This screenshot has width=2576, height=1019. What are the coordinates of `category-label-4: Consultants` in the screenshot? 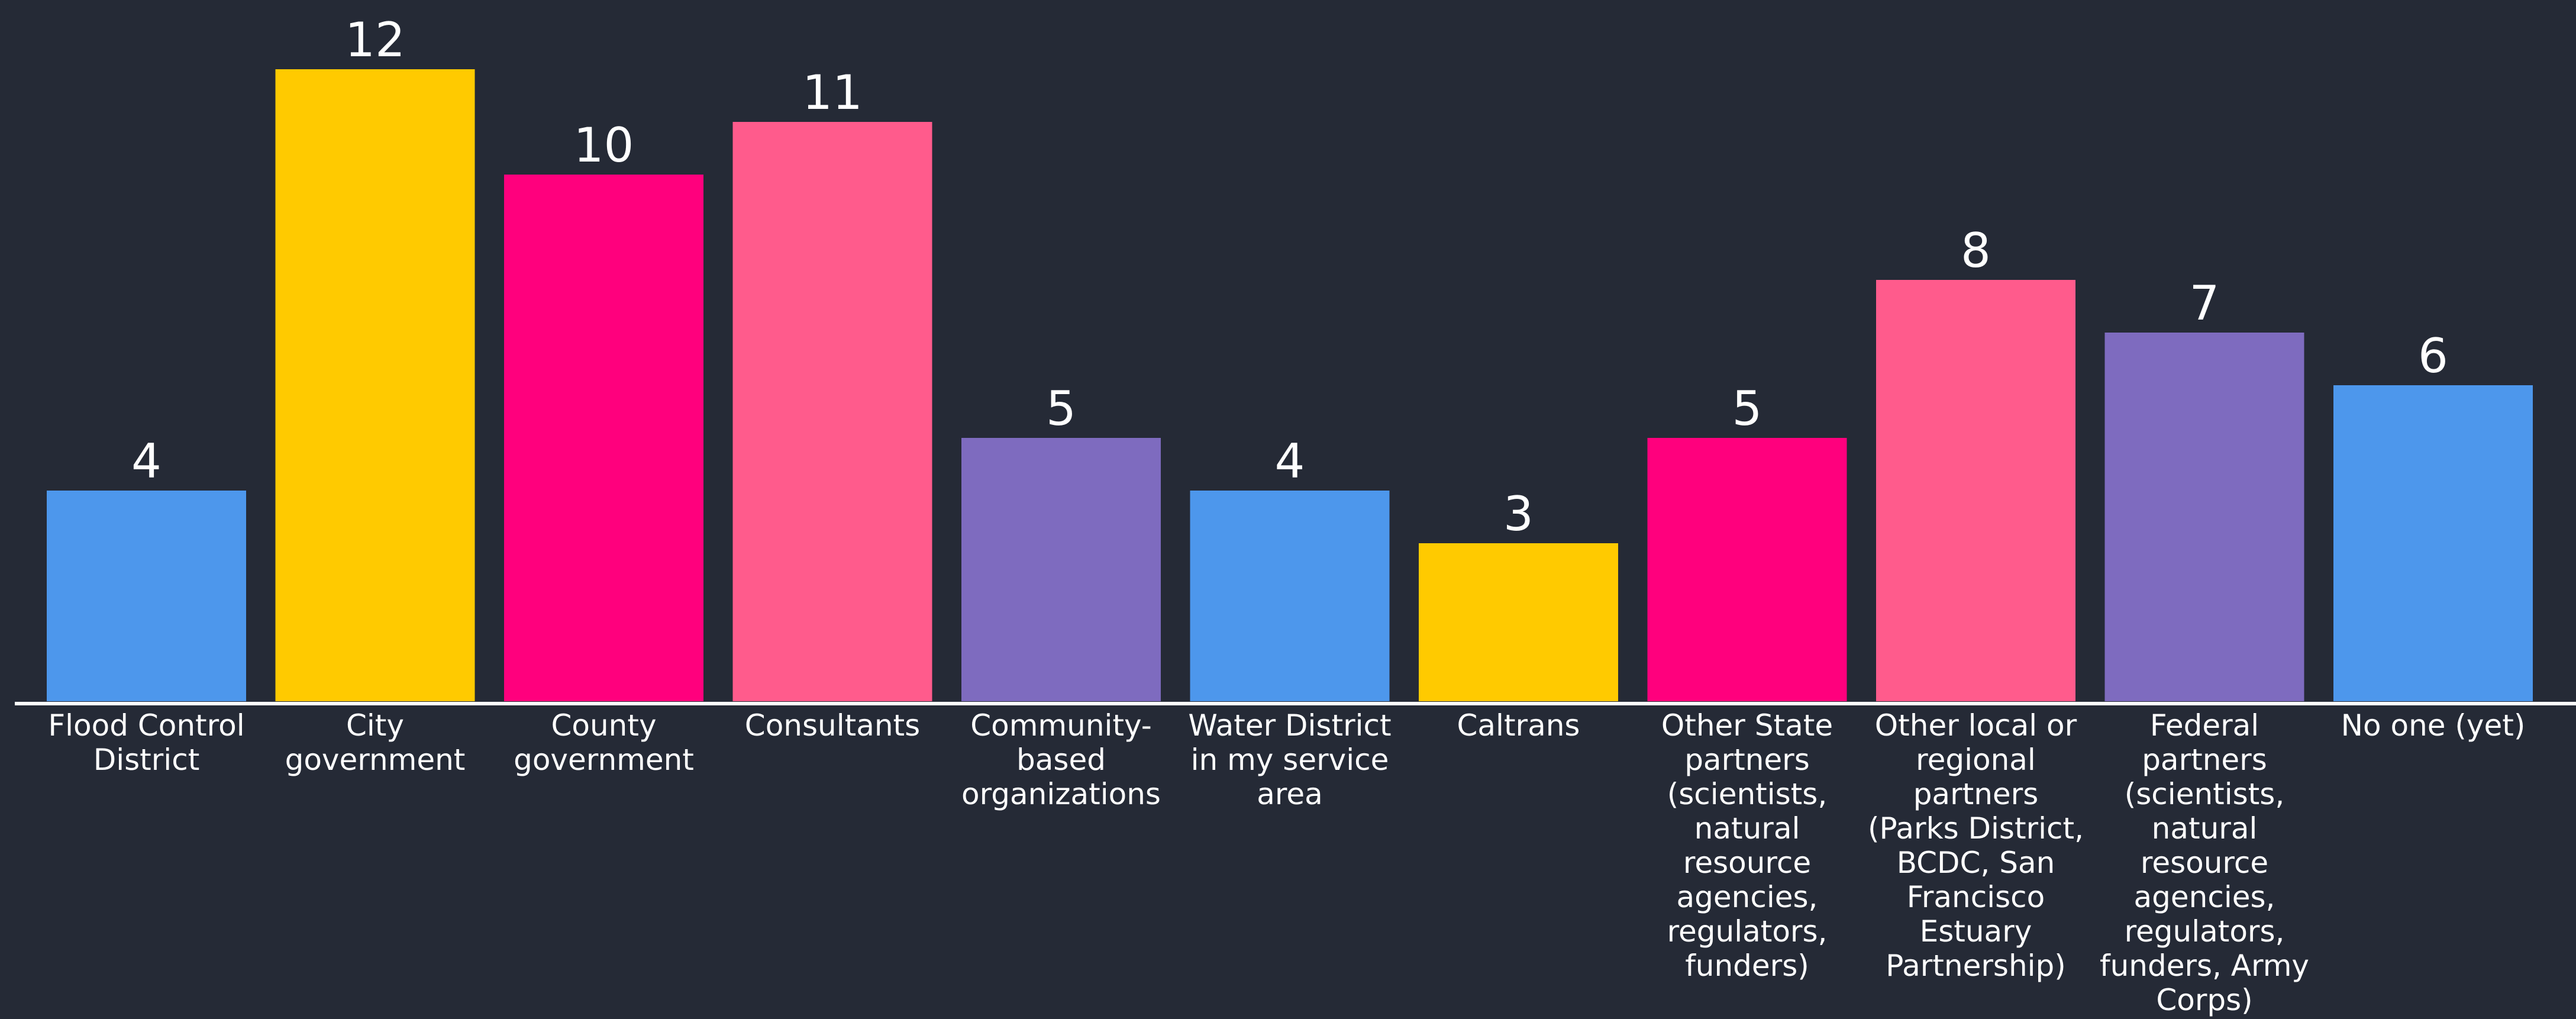 It's located at (833, 726).